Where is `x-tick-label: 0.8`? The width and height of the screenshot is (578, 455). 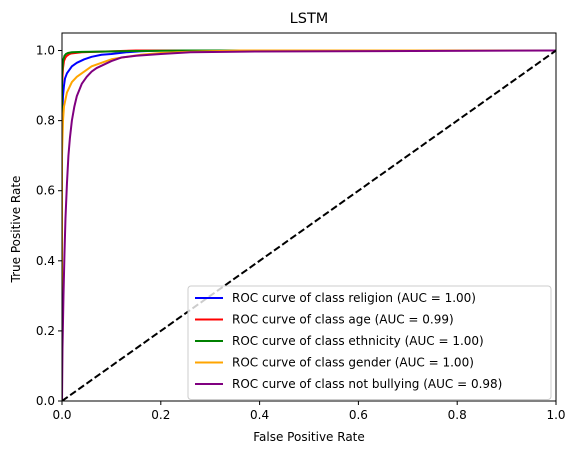 x-tick-label: 0.8 is located at coordinates (457, 415).